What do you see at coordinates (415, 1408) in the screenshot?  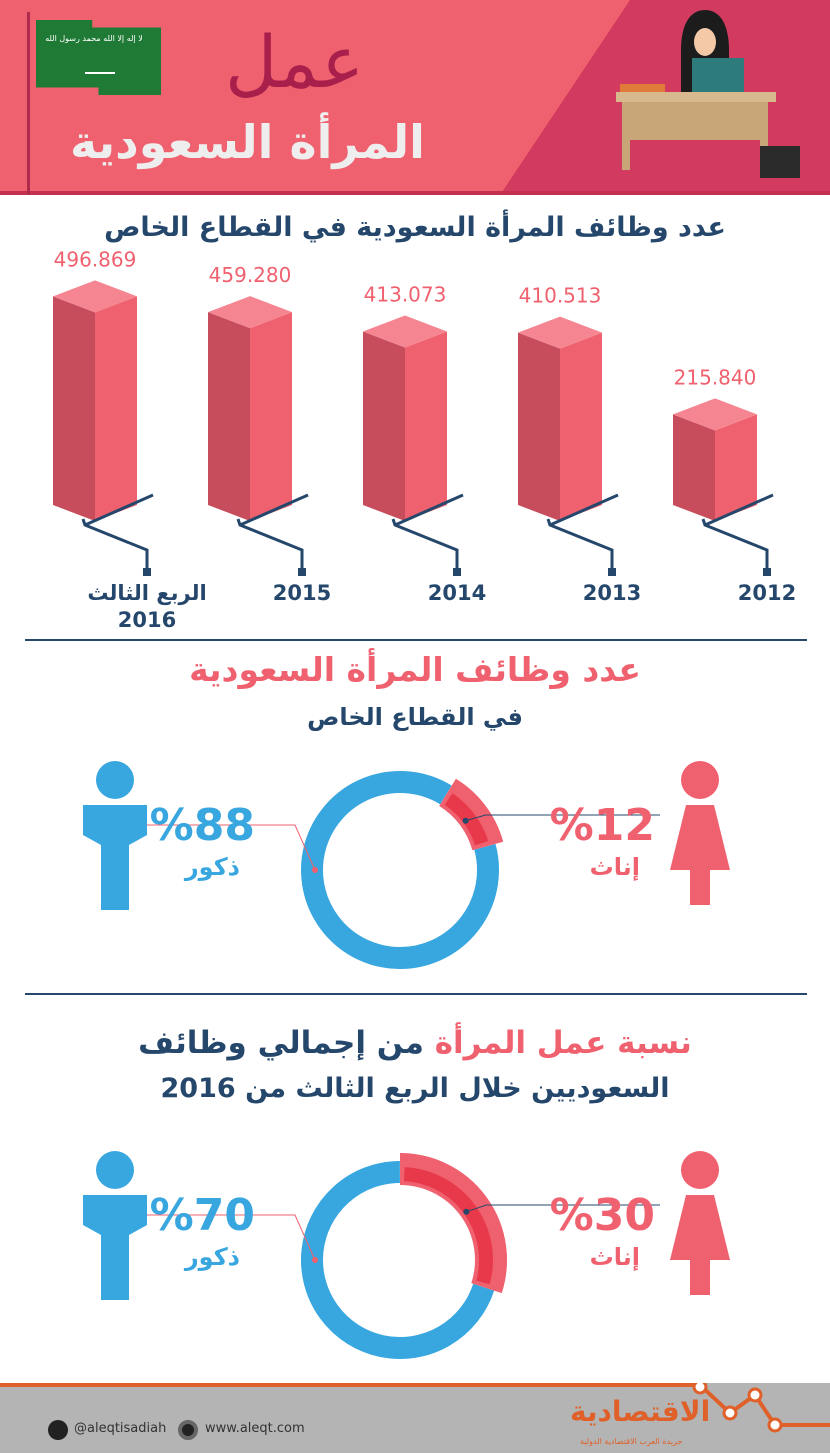 I see `logo-line-decoration` at bounding box center [415, 1408].